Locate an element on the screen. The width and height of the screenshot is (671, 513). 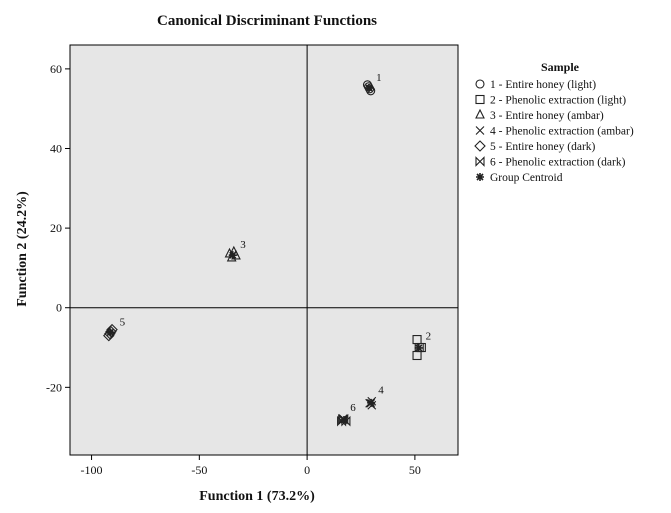
cluster-label: 5 is located at coordinates (123, 323).